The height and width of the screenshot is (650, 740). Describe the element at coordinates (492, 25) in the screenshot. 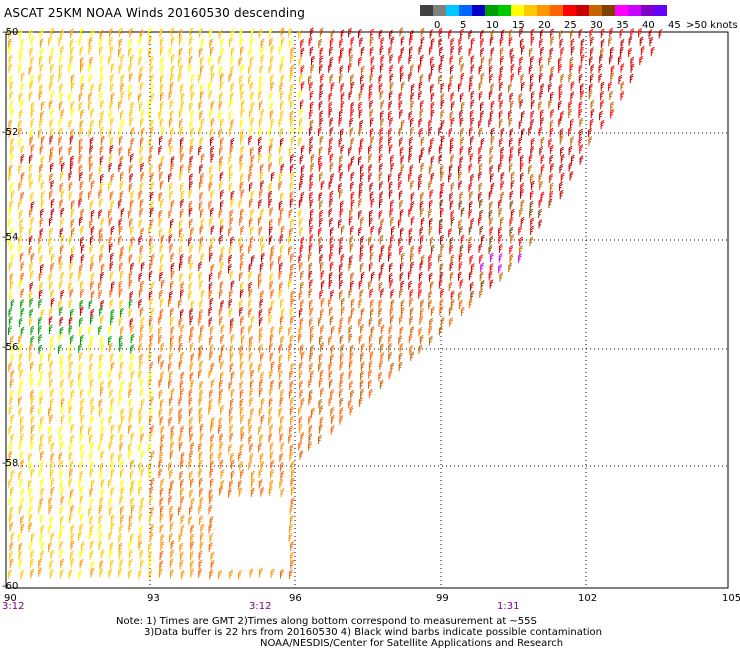

I see `scale-label: 10` at that location.